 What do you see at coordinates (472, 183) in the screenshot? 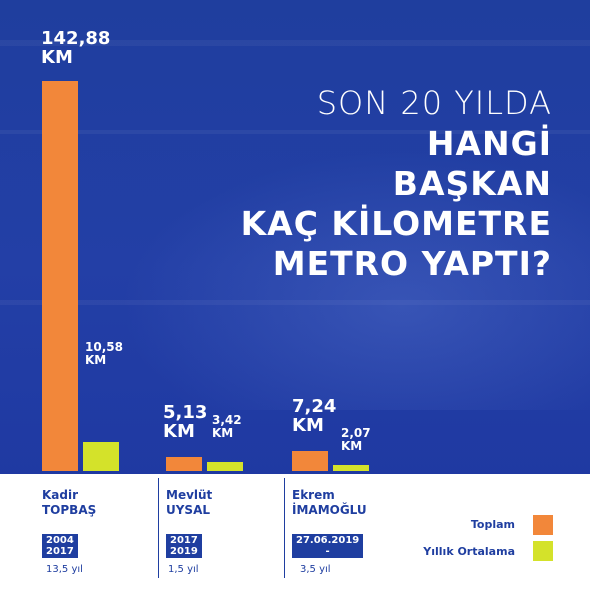
I see `title-line-3: BAŞKAN` at bounding box center [472, 183].